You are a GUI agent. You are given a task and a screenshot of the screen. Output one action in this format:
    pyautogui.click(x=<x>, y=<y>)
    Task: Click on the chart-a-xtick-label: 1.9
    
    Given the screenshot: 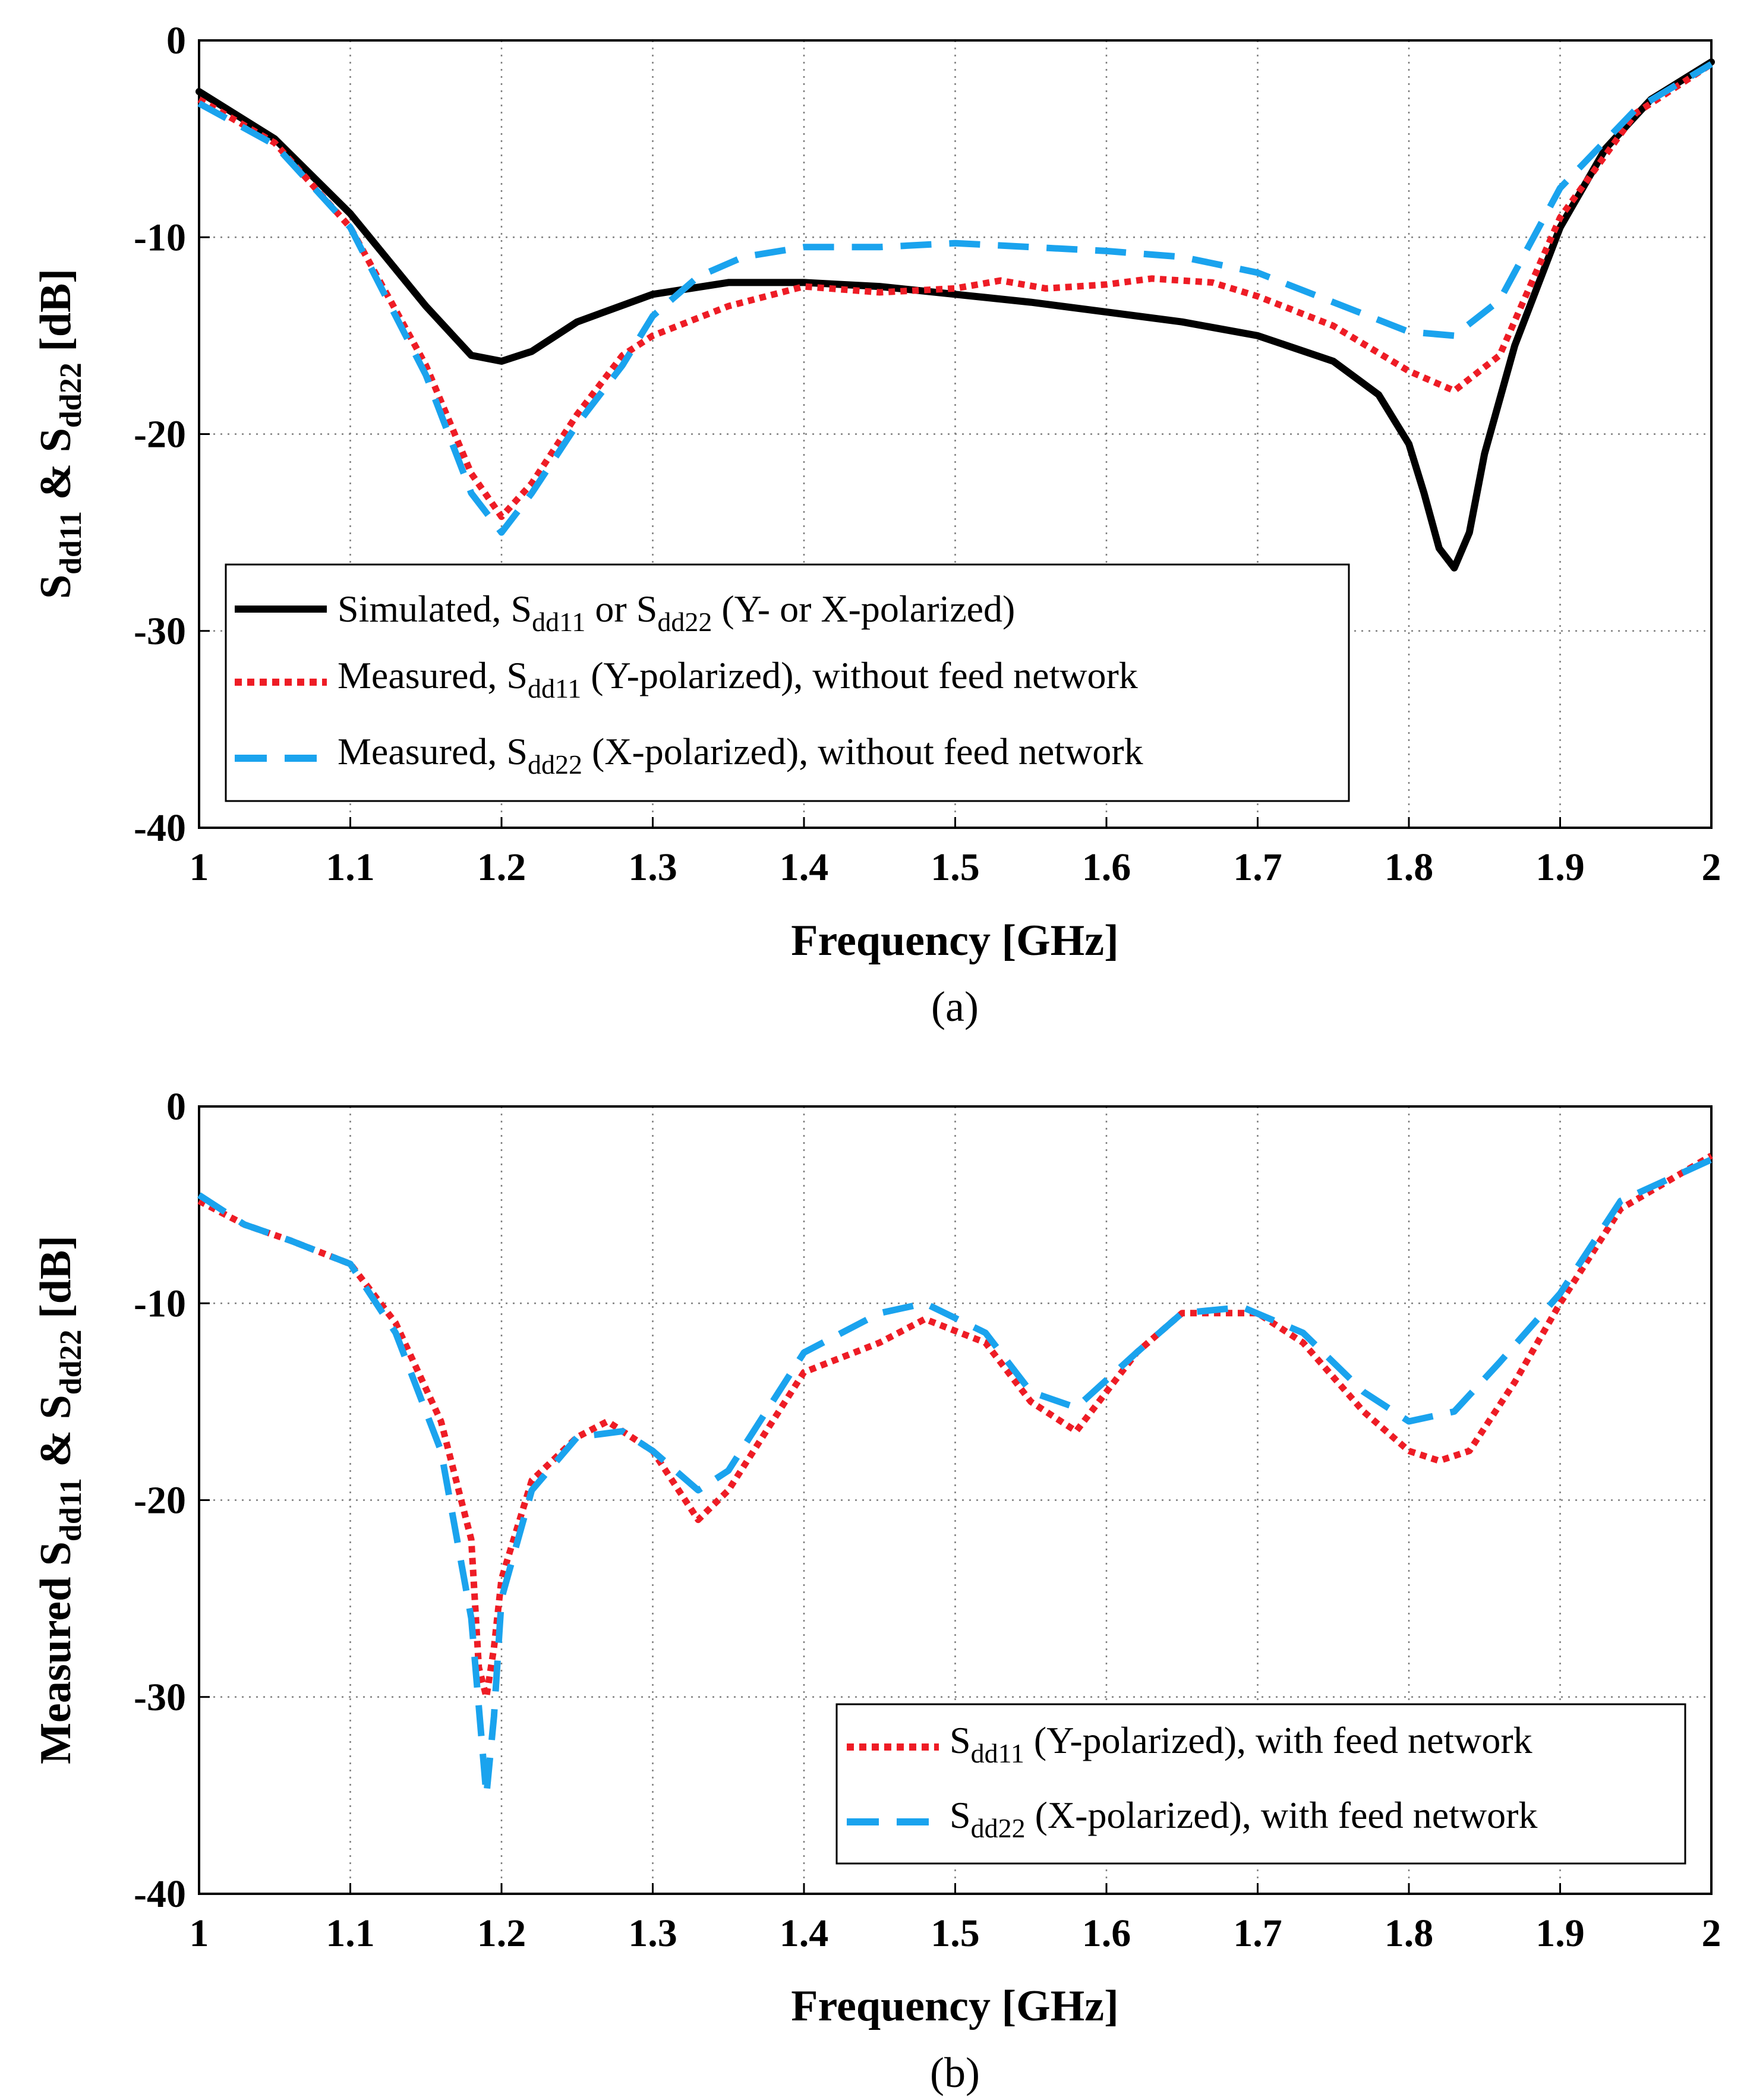 What is the action you would take?
    pyautogui.click(x=1560, y=867)
    